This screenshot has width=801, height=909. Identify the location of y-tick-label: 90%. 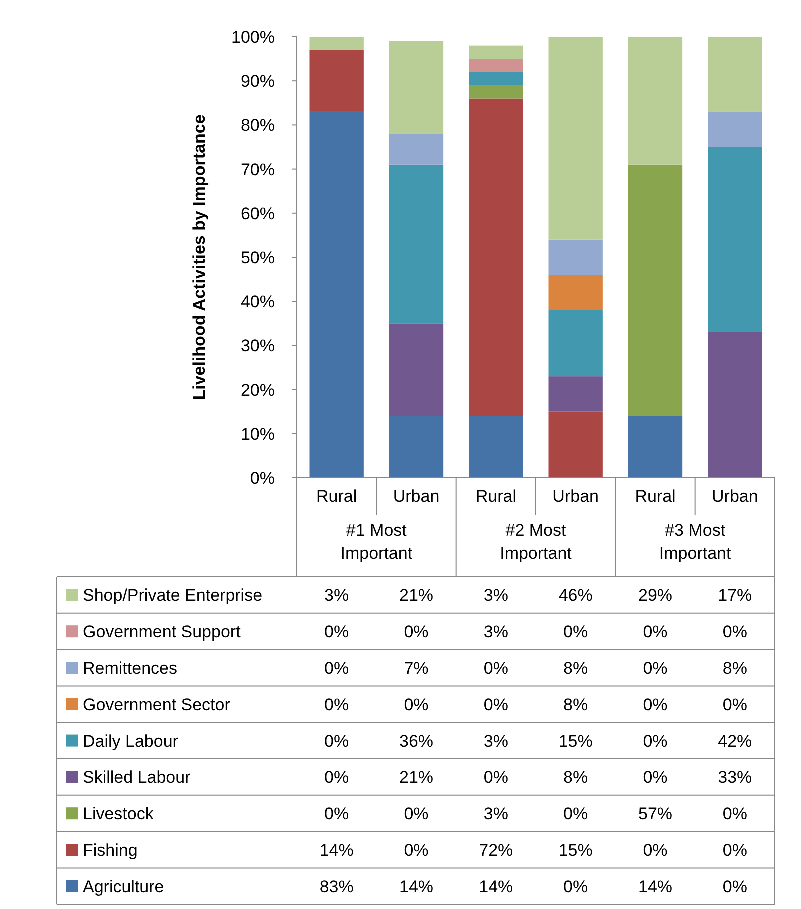
(257, 82).